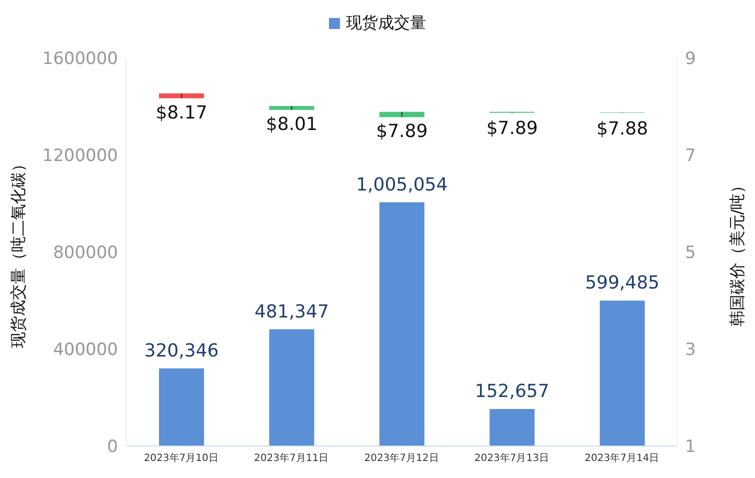 The height and width of the screenshot is (478, 755). Describe the element at coordinates (18, 252) in the screenshot. I see `y-axis-title: 现货成交量（吨二氧化碳）` at that location.